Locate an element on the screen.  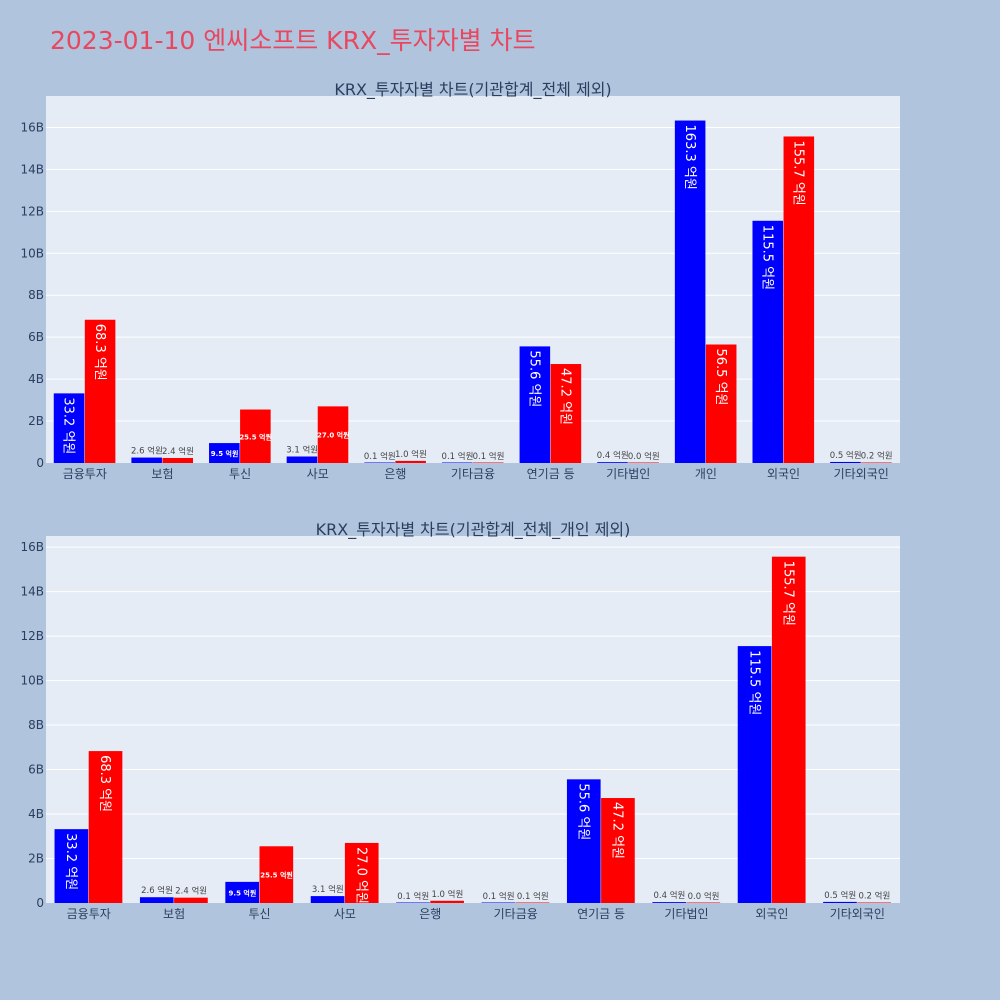
y-tick-label: 16B is located at coordinates (32, 547).